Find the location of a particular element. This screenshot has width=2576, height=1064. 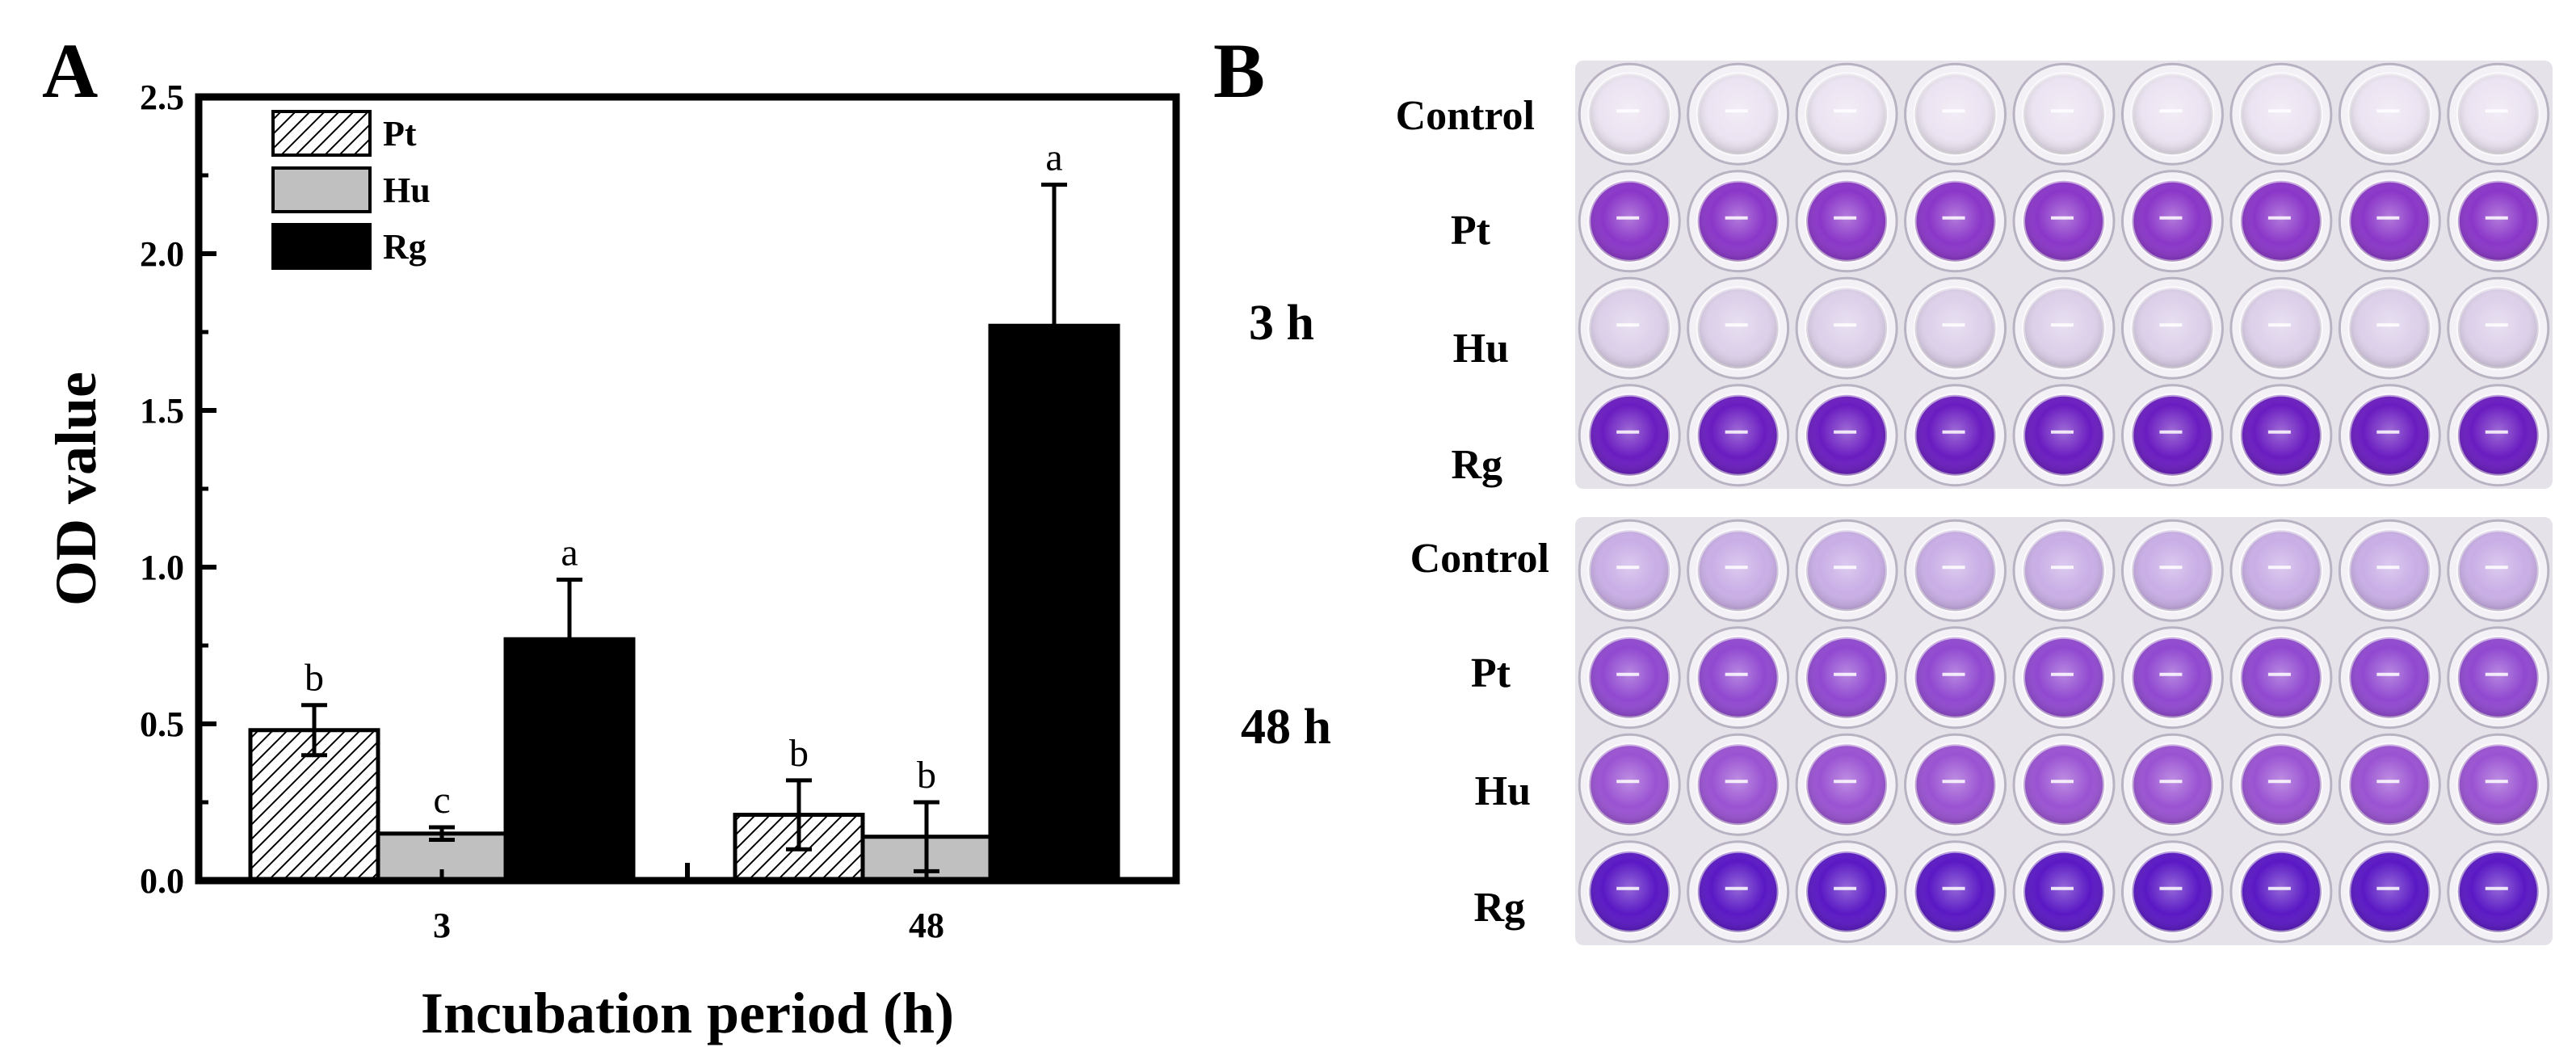

significance-letter: a is located at coordinates (1053, 158).